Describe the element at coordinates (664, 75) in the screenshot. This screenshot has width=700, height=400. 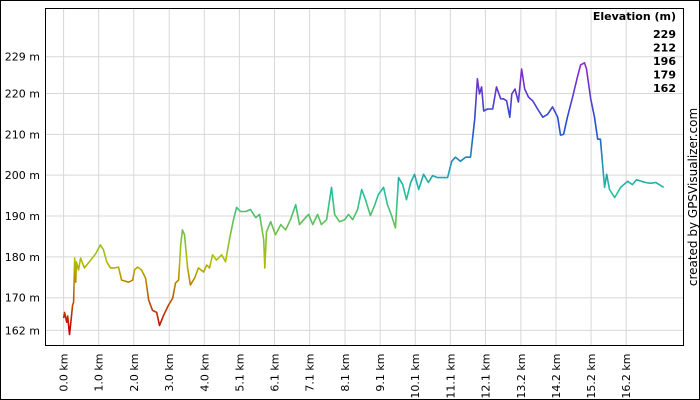
I see `legend-entry: 179` at that location.